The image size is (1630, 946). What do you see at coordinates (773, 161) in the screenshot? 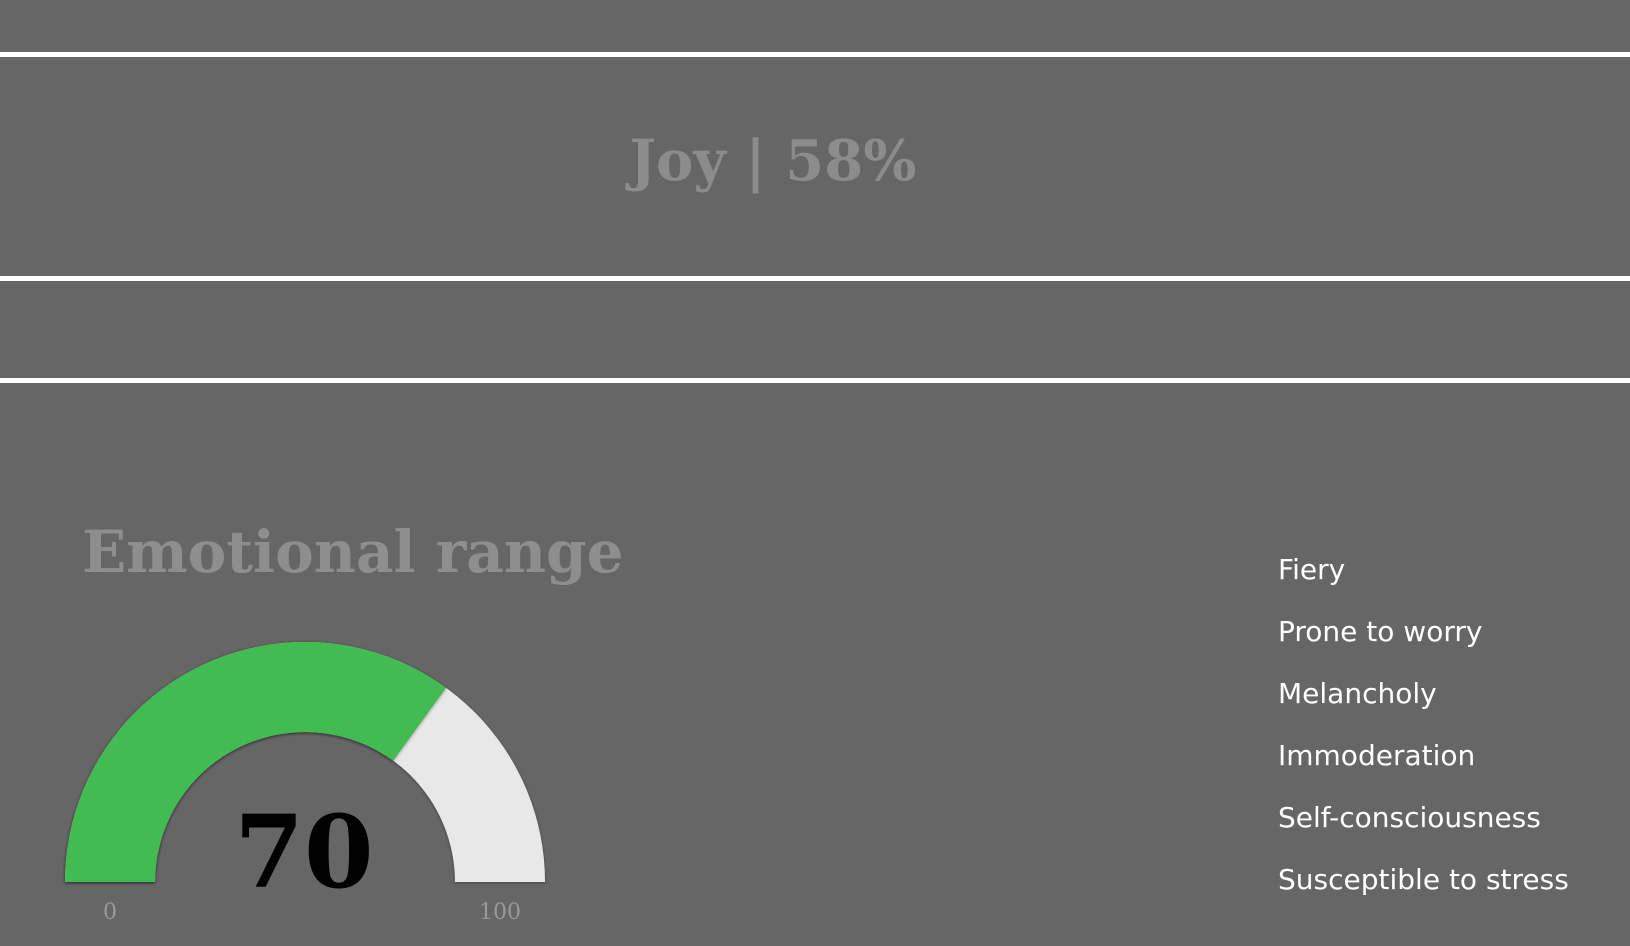
I see `joy-score-heading: Joy | 58%` at bounding box center [773, 161].